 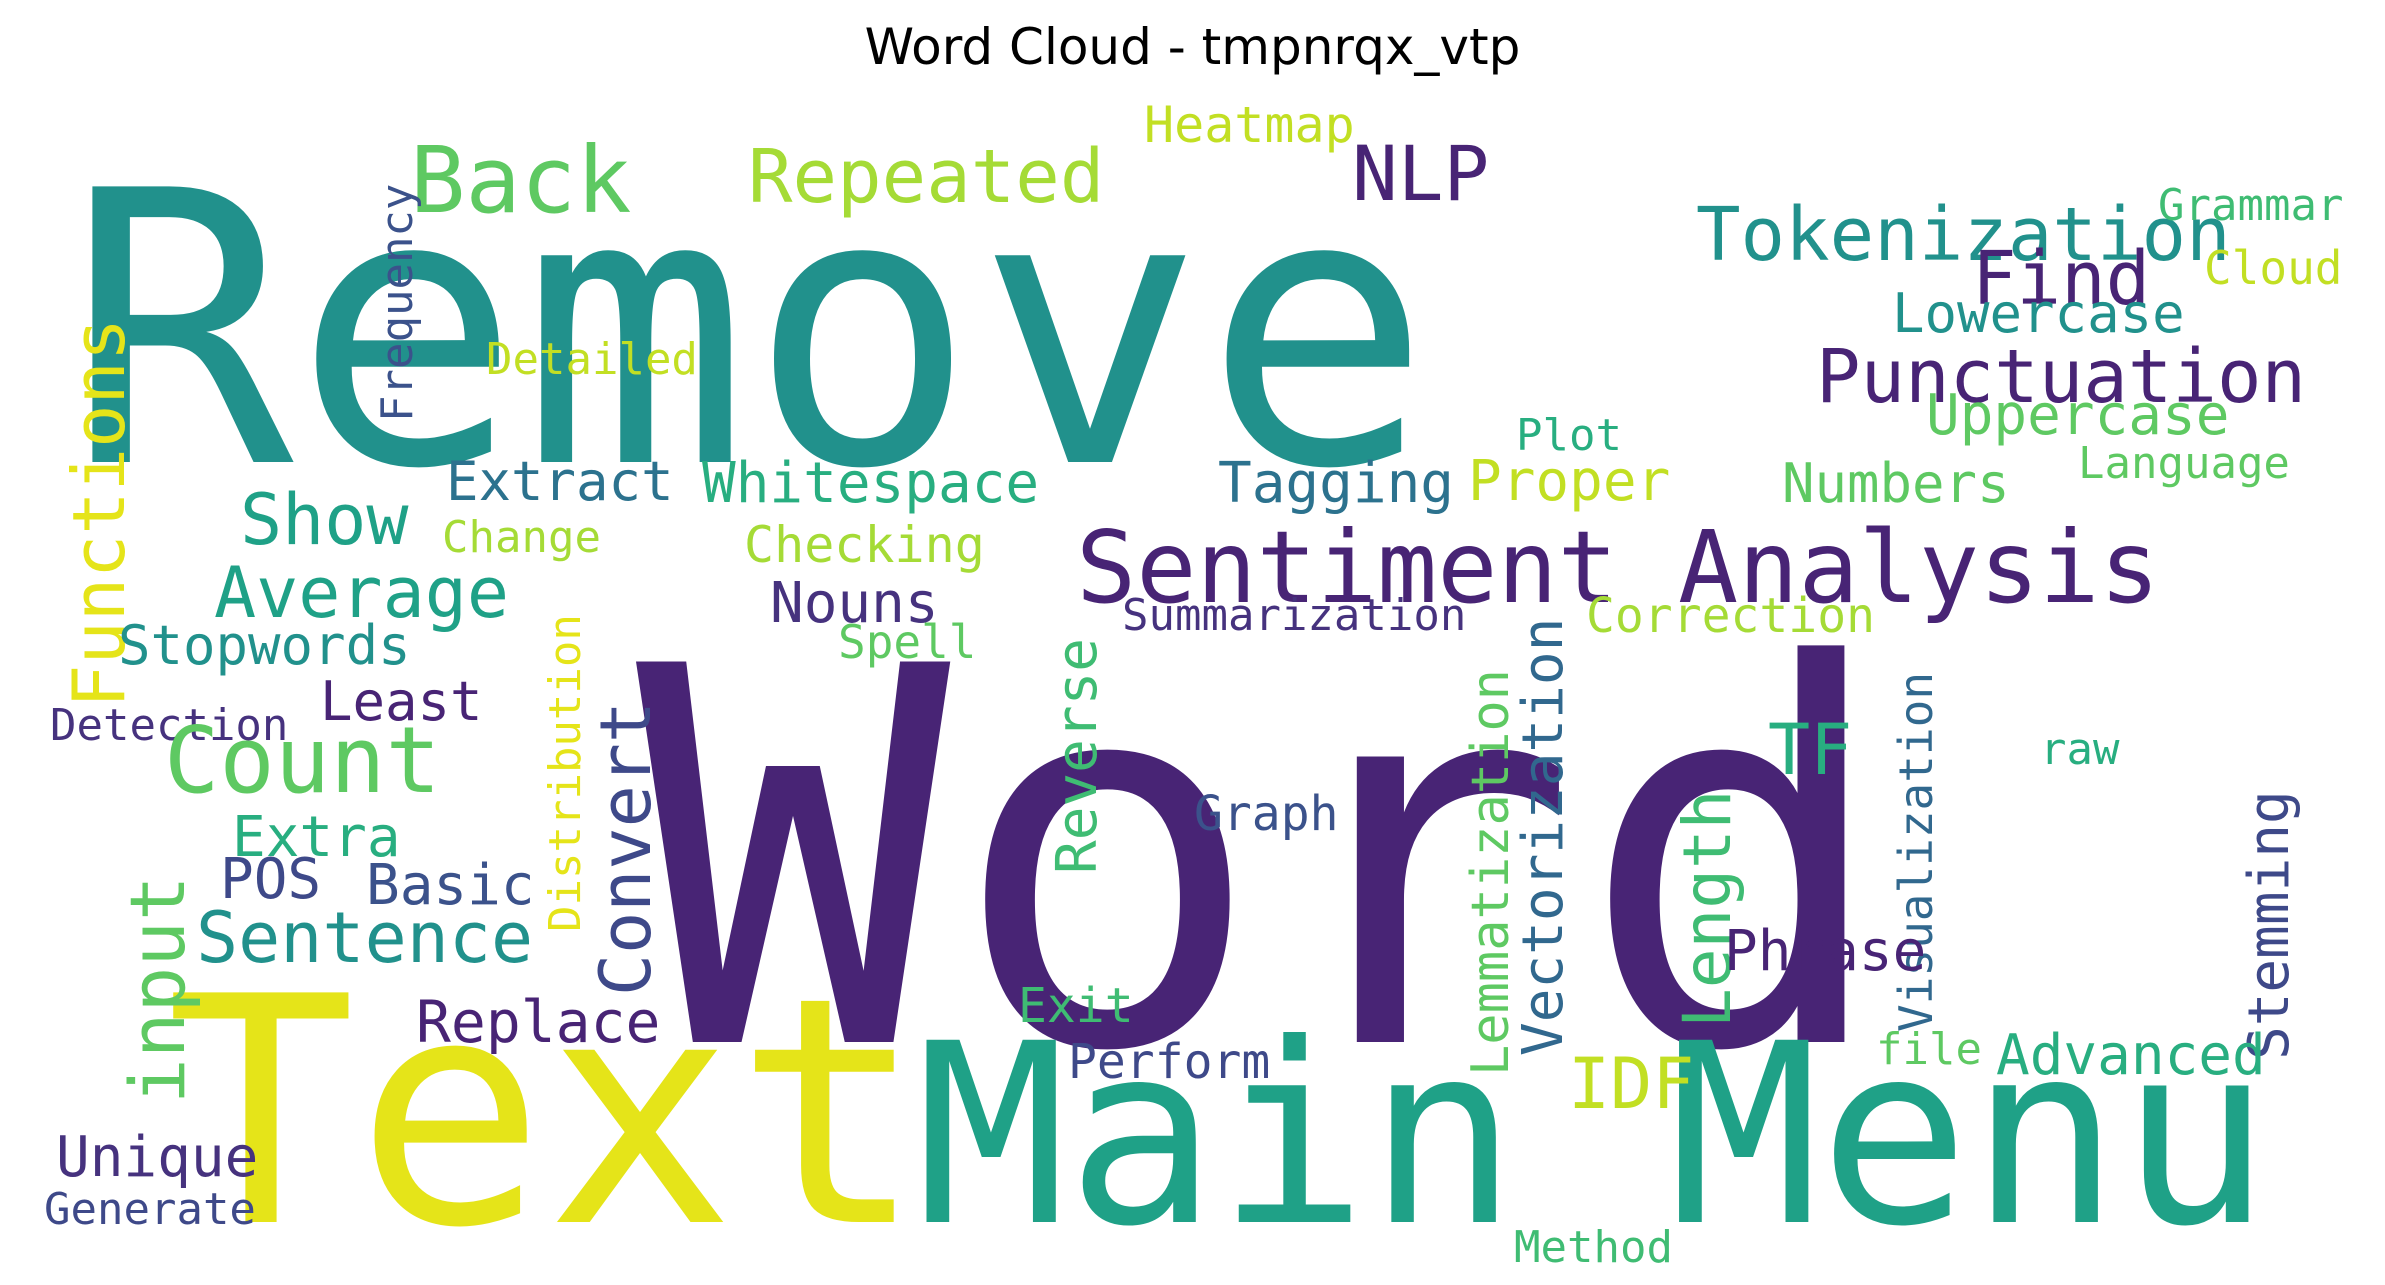 I want to click on word-correction: Correction, so click(x=1730, y=616).